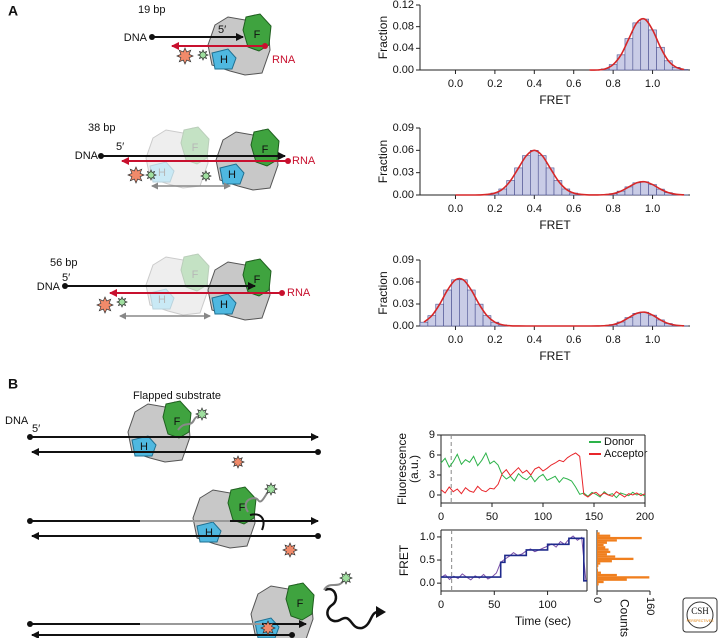  Describe the element at coordinates (403, 173) in the screenshot. I see `y-tick-label: 0.03` at that location.